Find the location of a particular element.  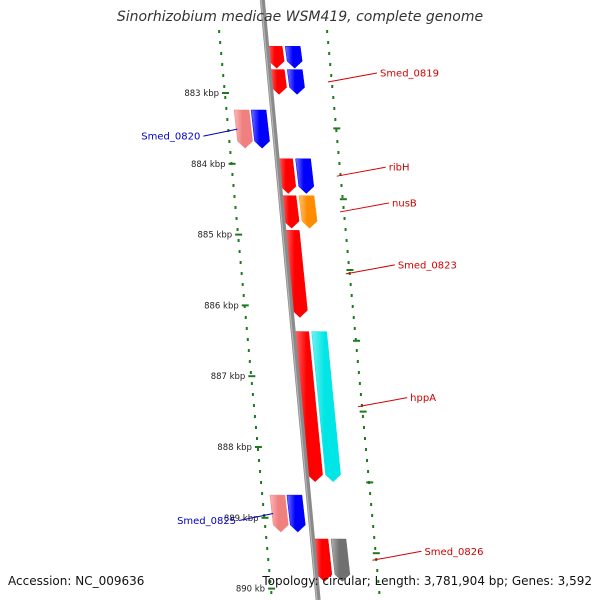

gene-label: Smed_0825 is located at coordinates (206, 521).